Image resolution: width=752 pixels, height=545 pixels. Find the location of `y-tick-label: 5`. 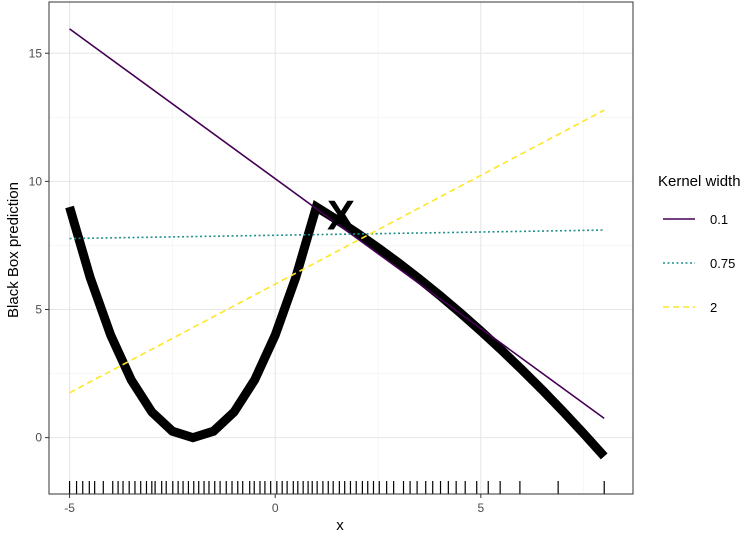

y-tick-label: 5 is located at coordinates (38, 310).